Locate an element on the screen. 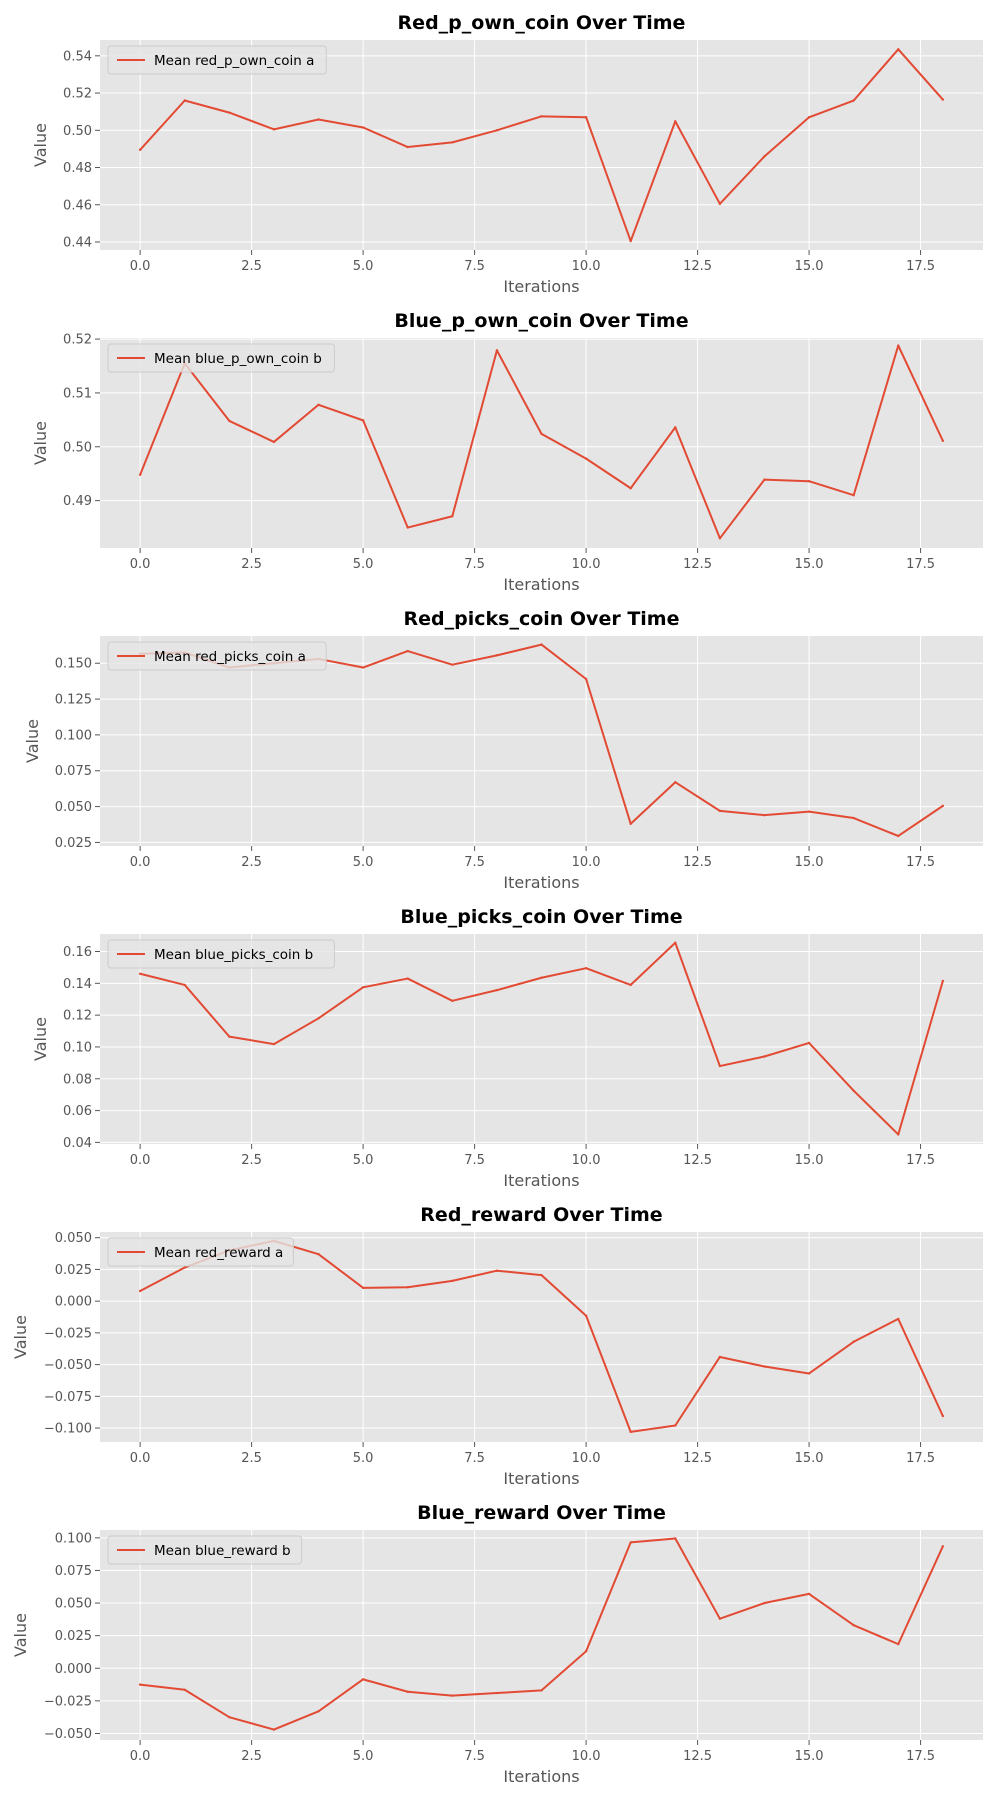  y-tick-label: −0.075 is located at coordinates (68, 1397).